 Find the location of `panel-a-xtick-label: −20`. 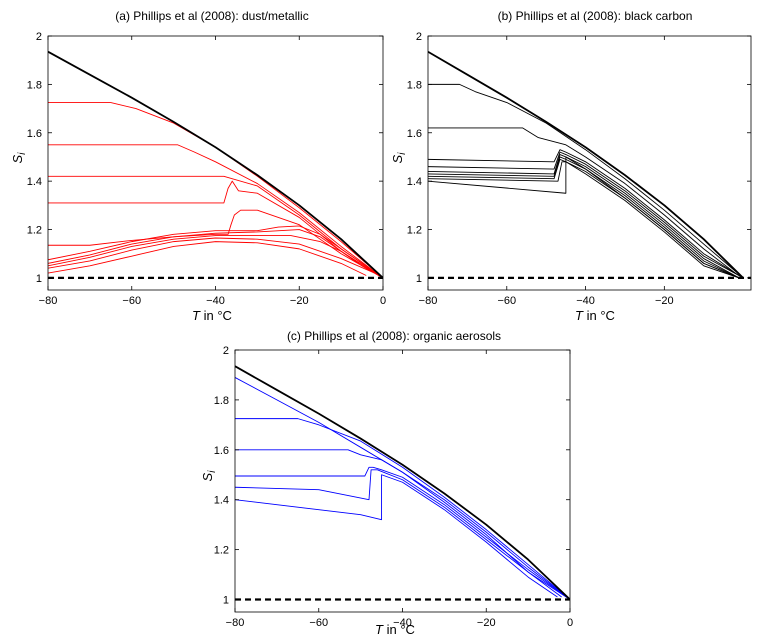

panel-a-xtick-label: −20 is located at coordinates (299, 301).